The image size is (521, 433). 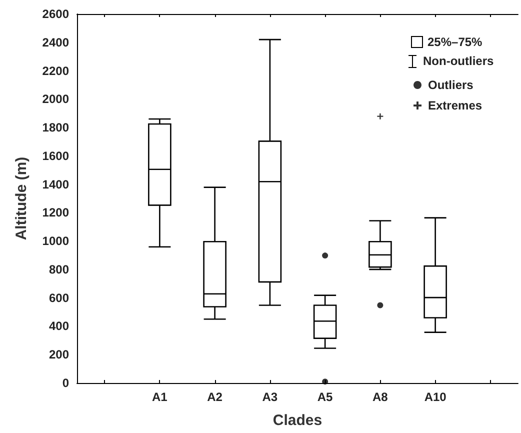 I want to click on y-tick-label: 1600, so click(x=56, y=155).